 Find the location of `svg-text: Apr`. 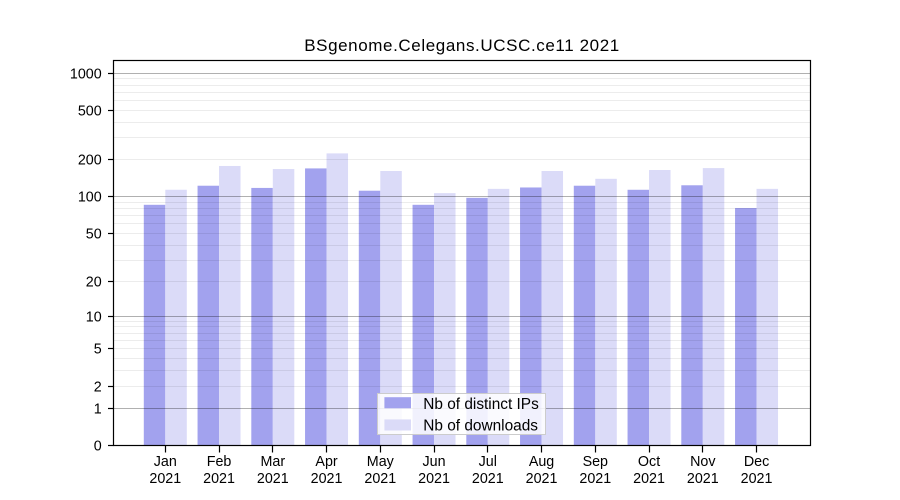

svg-text: Apr is located at coordinates (326, 462).